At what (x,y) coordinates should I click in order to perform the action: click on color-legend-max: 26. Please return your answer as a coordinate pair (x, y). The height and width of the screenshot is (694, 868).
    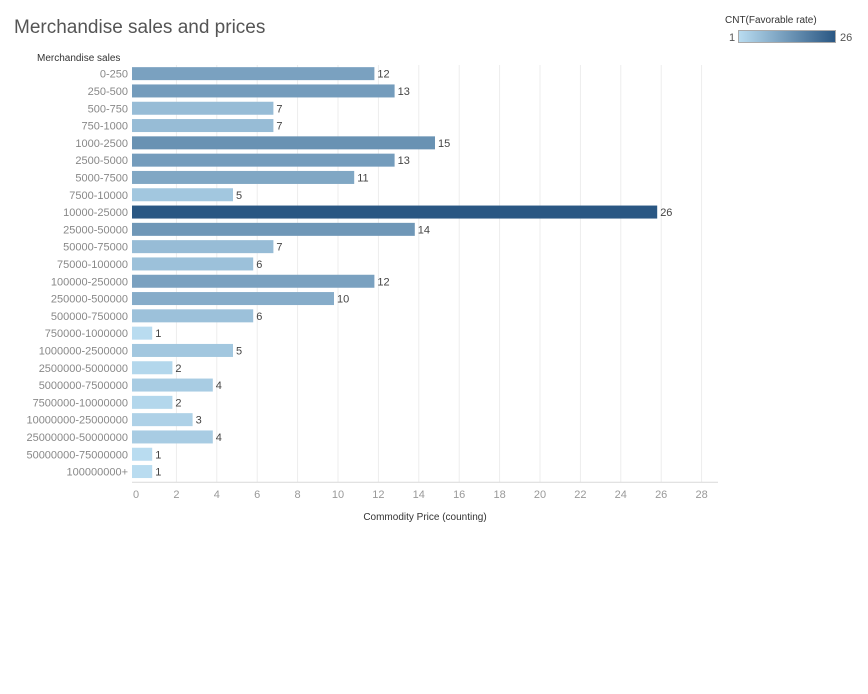
    Looking at the image, I should click on (846, 38).